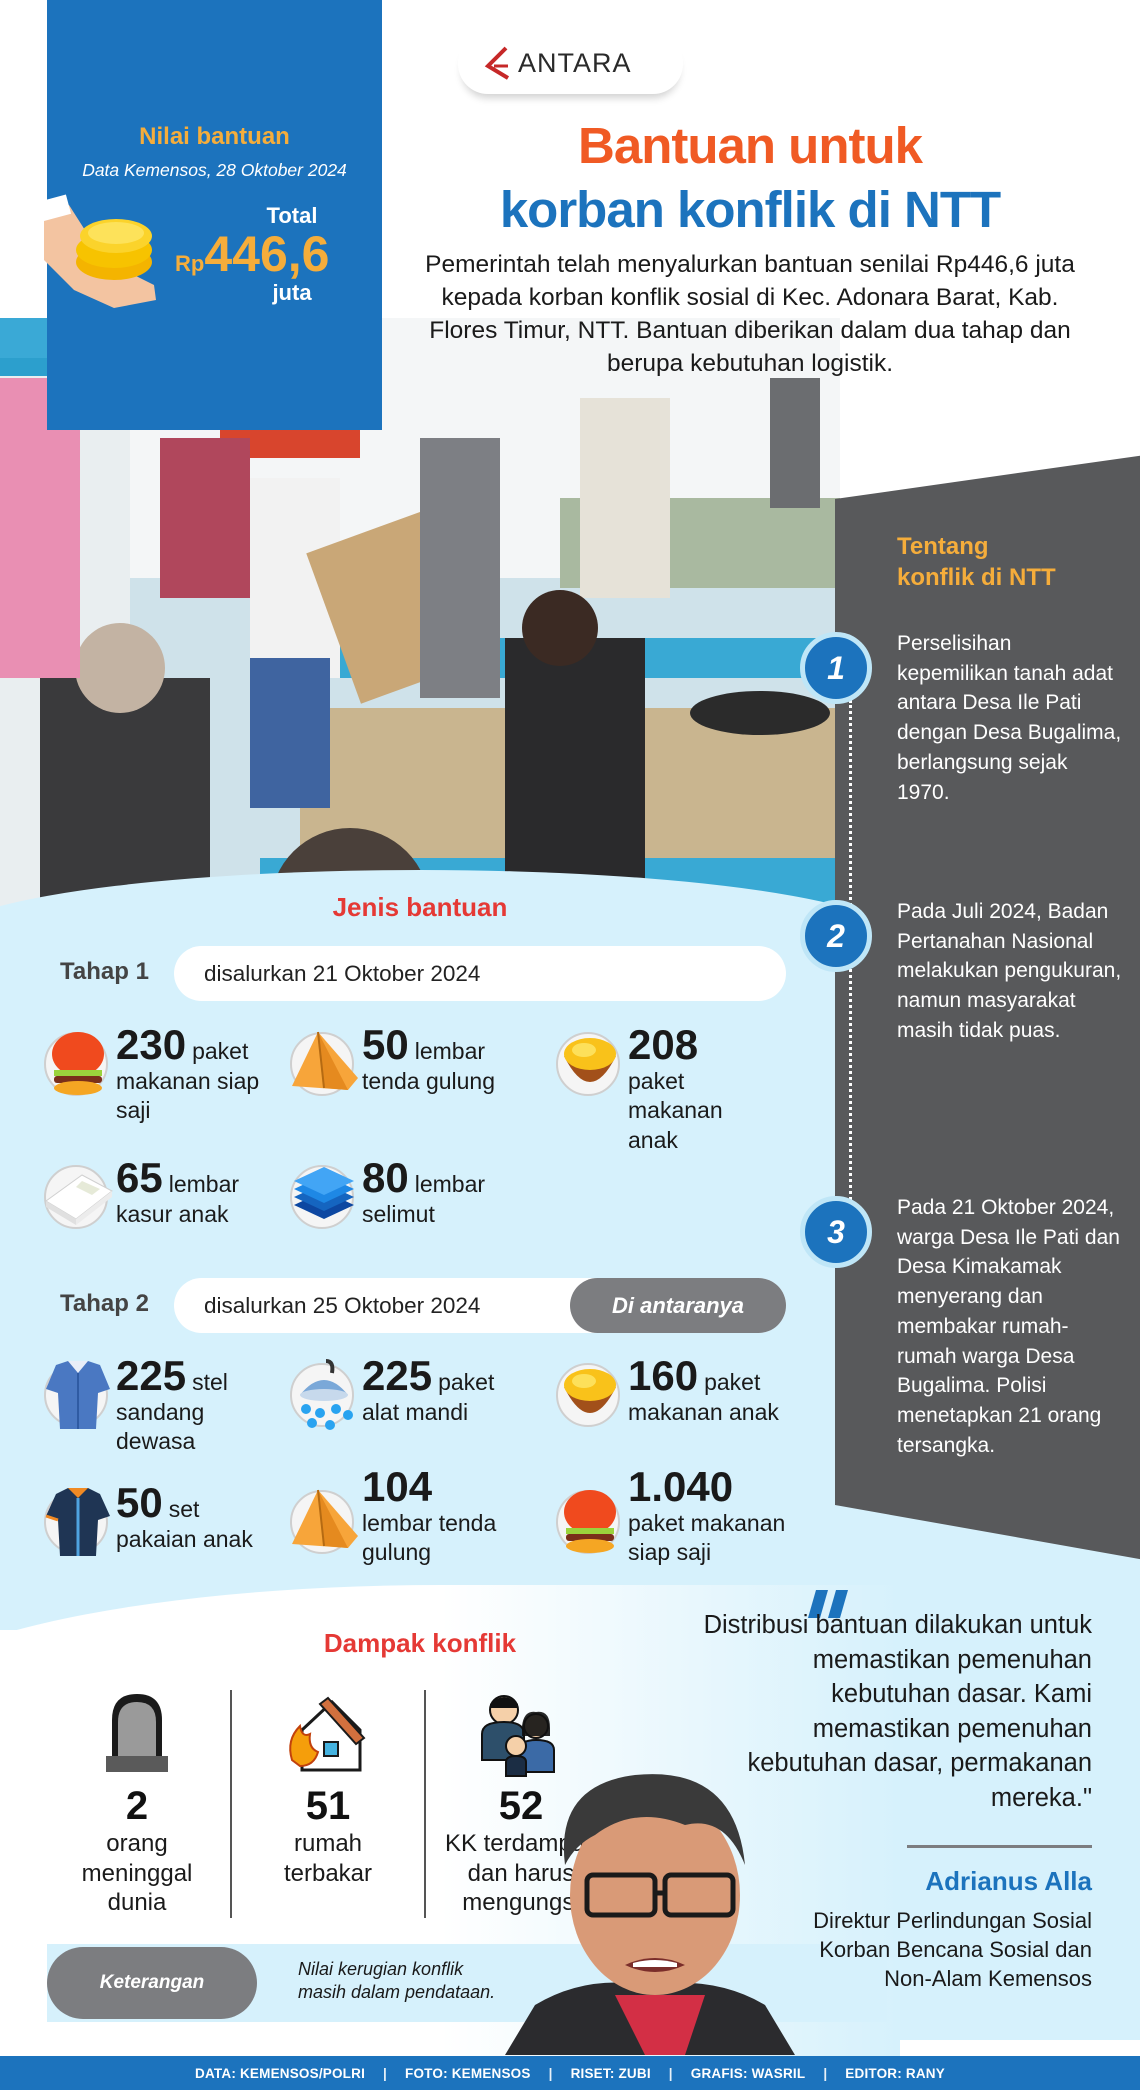  What do you see at coordinates (836, 1232) in the screenshot?
I see `timeline-badge-3: 3` at bounding box center [836, 1232].